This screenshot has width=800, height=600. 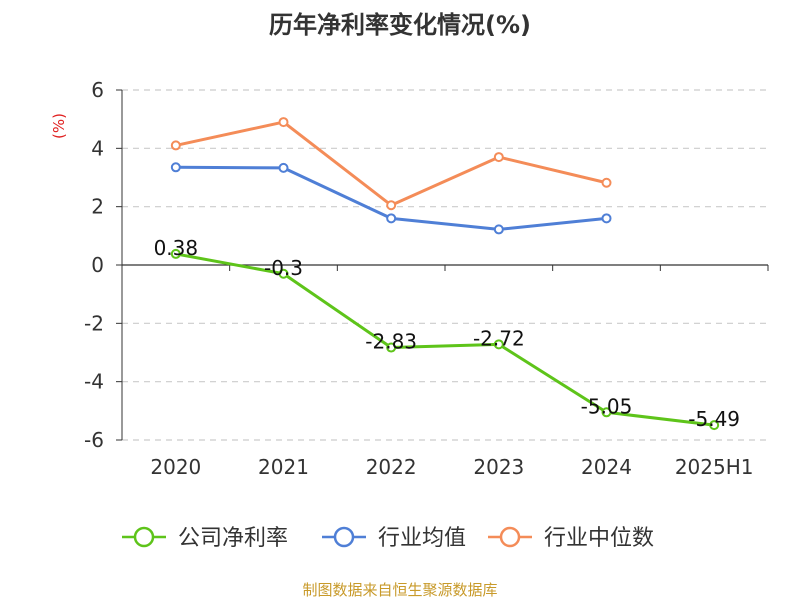 I want to click on x-tick-label: 2024, so click(x=606, y=467).